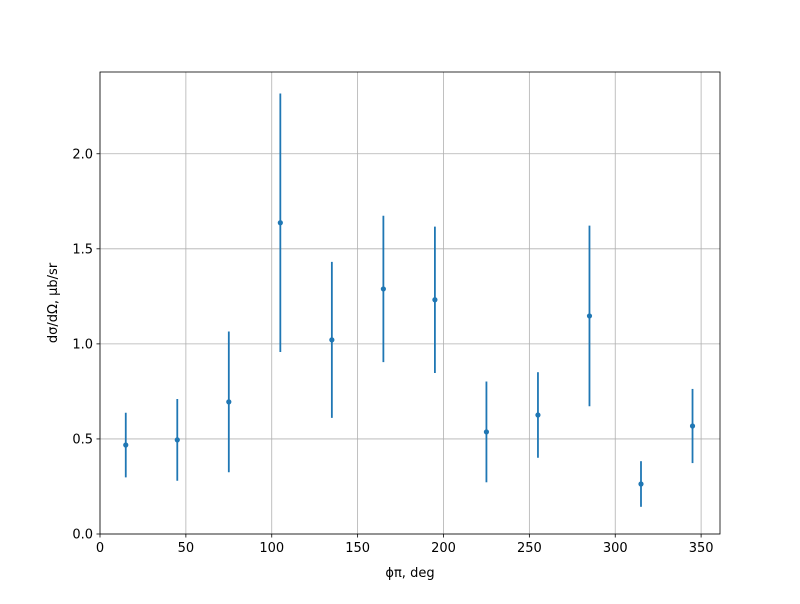  Describe the element at coordinates (82, 344) in the screenshot. I see `y-tick-label: 1.0` at that location.